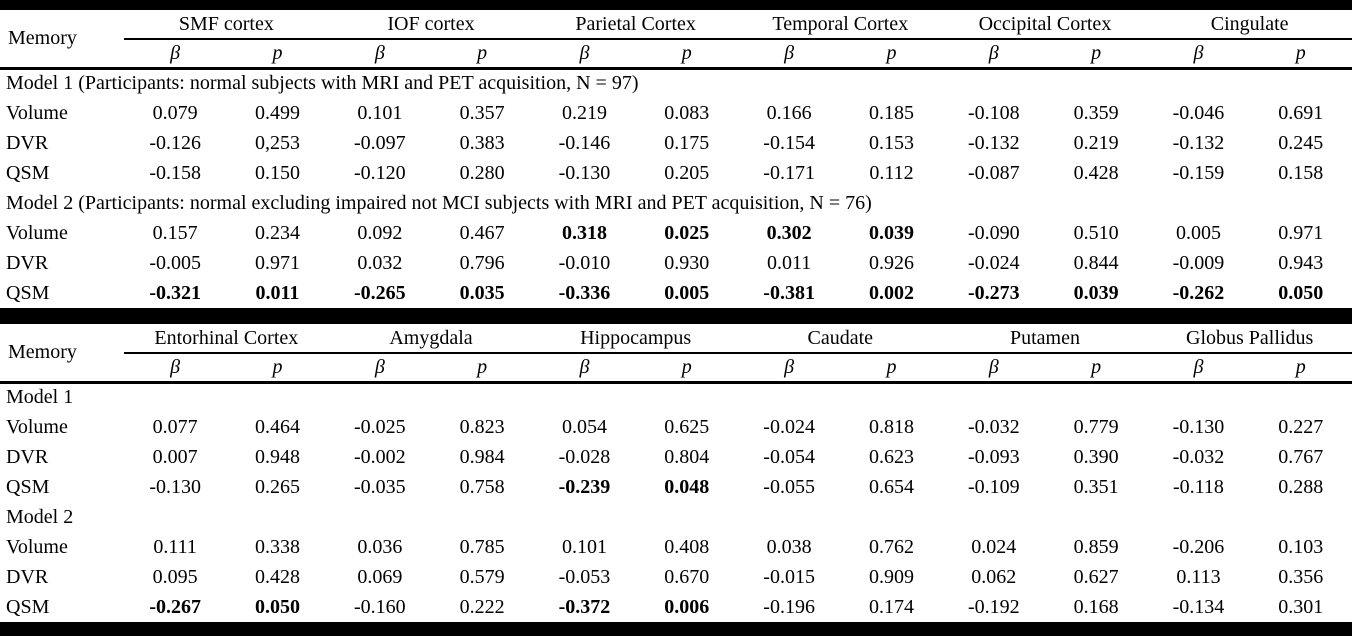 The width and height of the screenshot is (1352, 641). I want to click on p-value-cell: 0.464, so click(277, 426).